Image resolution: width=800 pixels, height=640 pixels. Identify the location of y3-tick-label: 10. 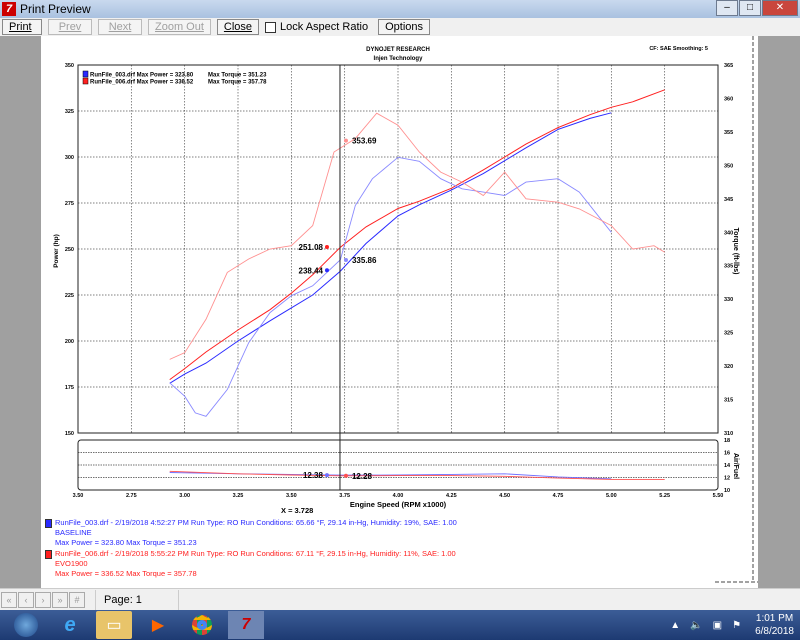
(727, 491).